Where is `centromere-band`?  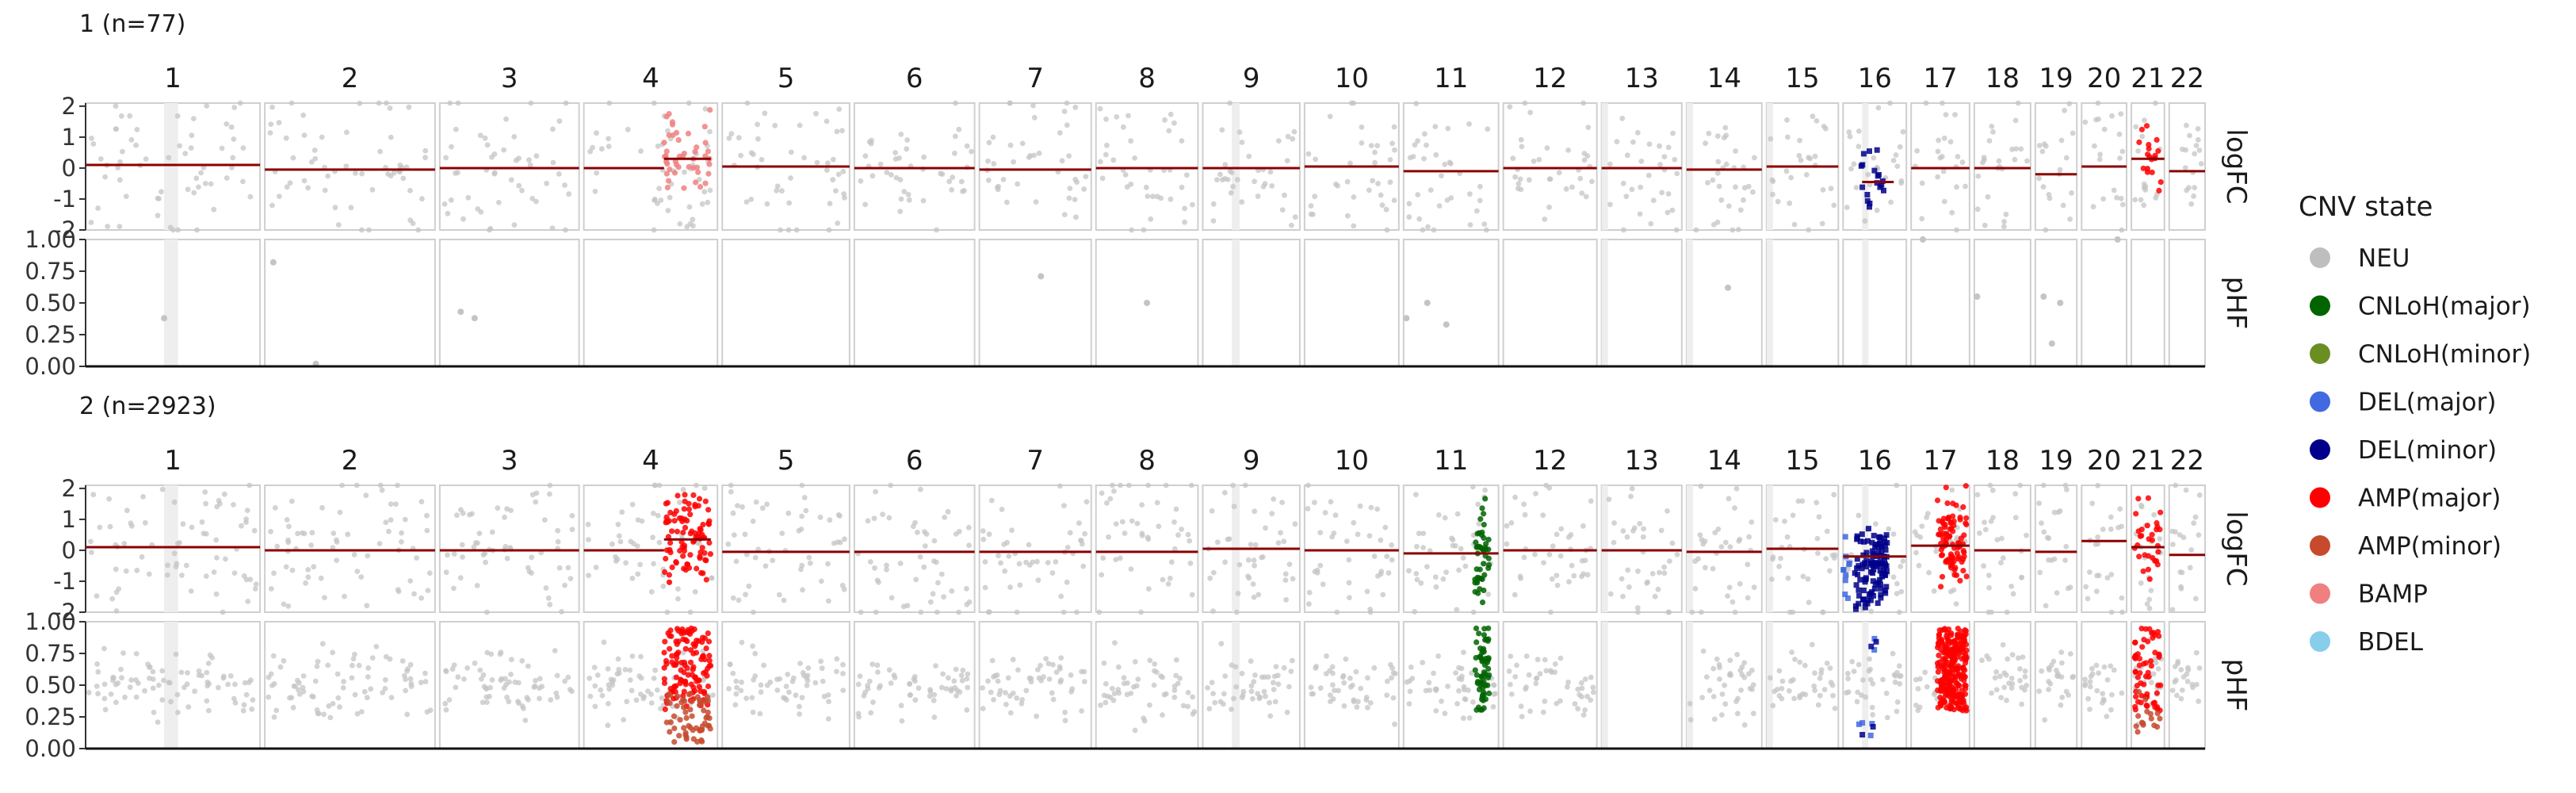
centromere-band is located at coordinates (1604, 685).